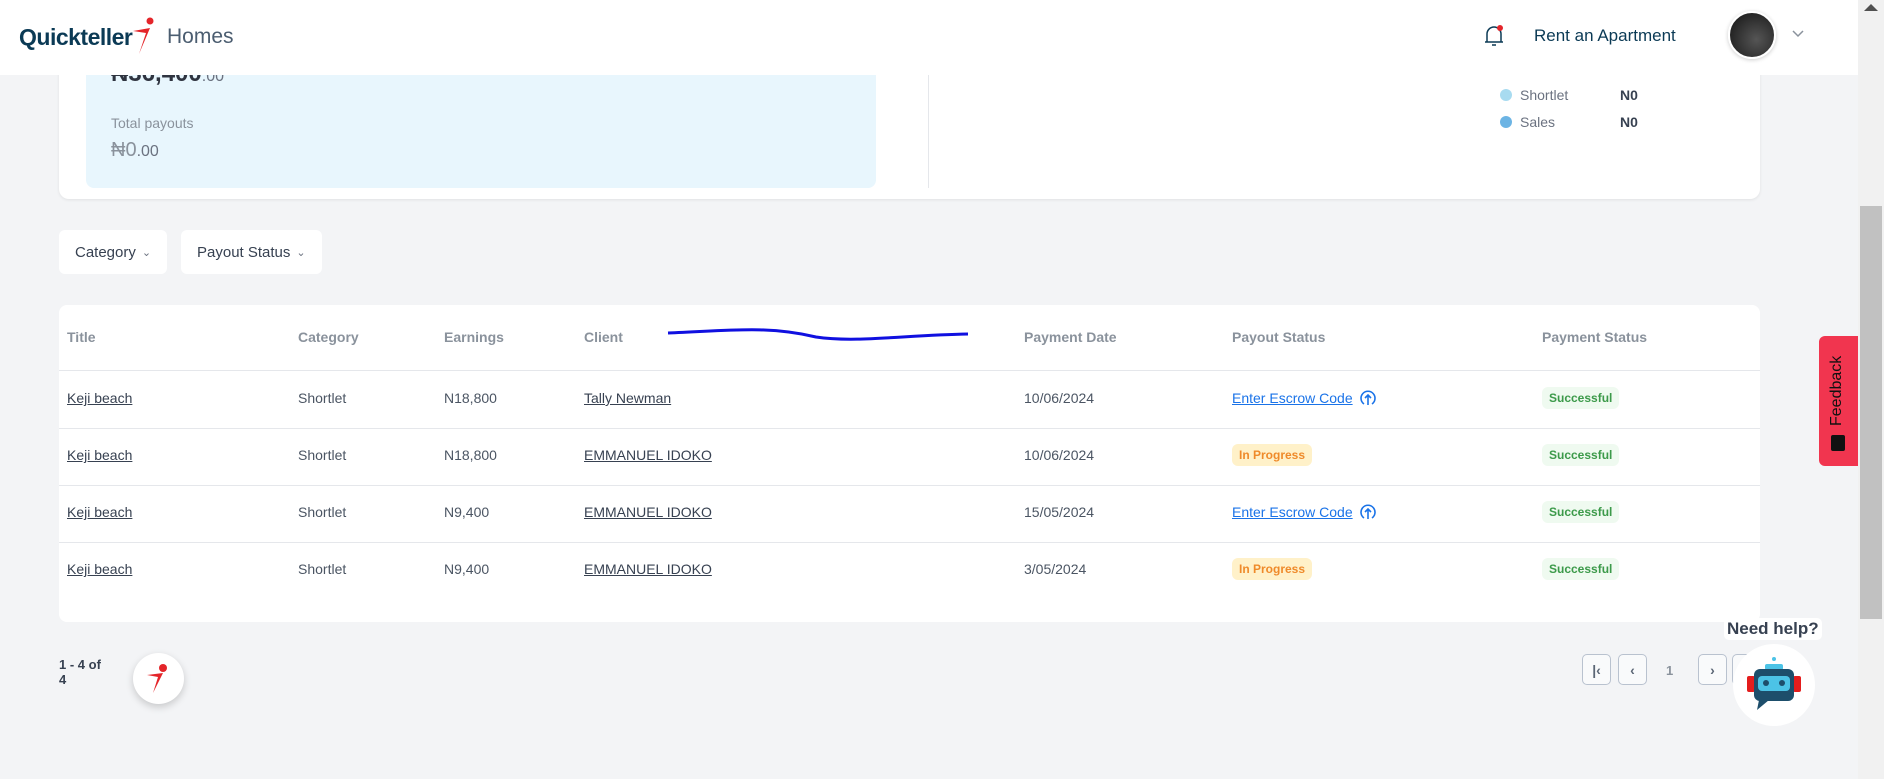 The width and height of the screenshot is (1884, 779). I want to click on scrollbar-thumb, so click(1871, 412).